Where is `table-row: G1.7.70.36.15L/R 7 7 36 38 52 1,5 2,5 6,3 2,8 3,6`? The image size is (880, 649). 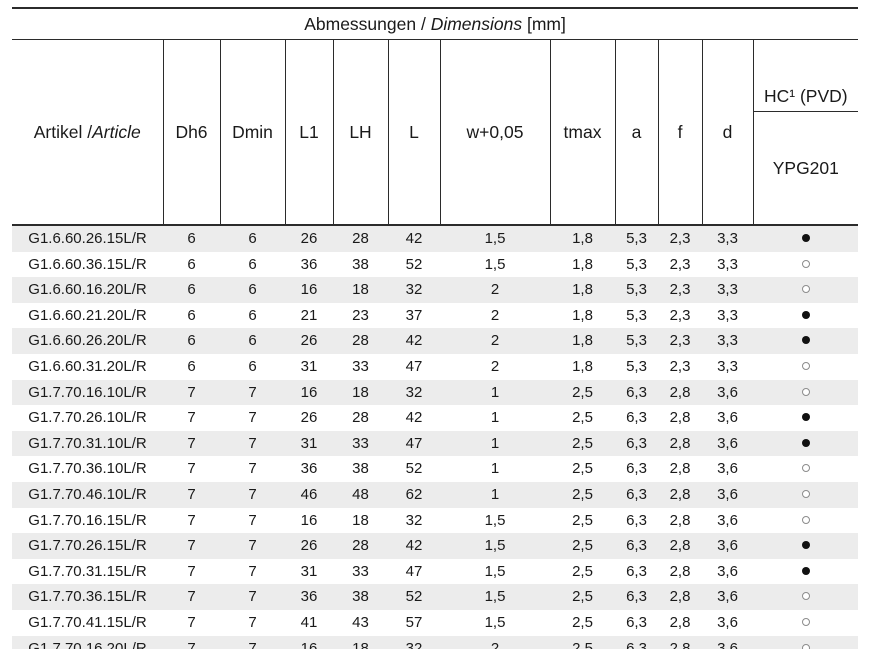
table-row: G1.7.70.36.15L/R 7 7 36 38 52 1,5 2,5 6,3 2,8 3,6 is located at coordinates (435, 597).